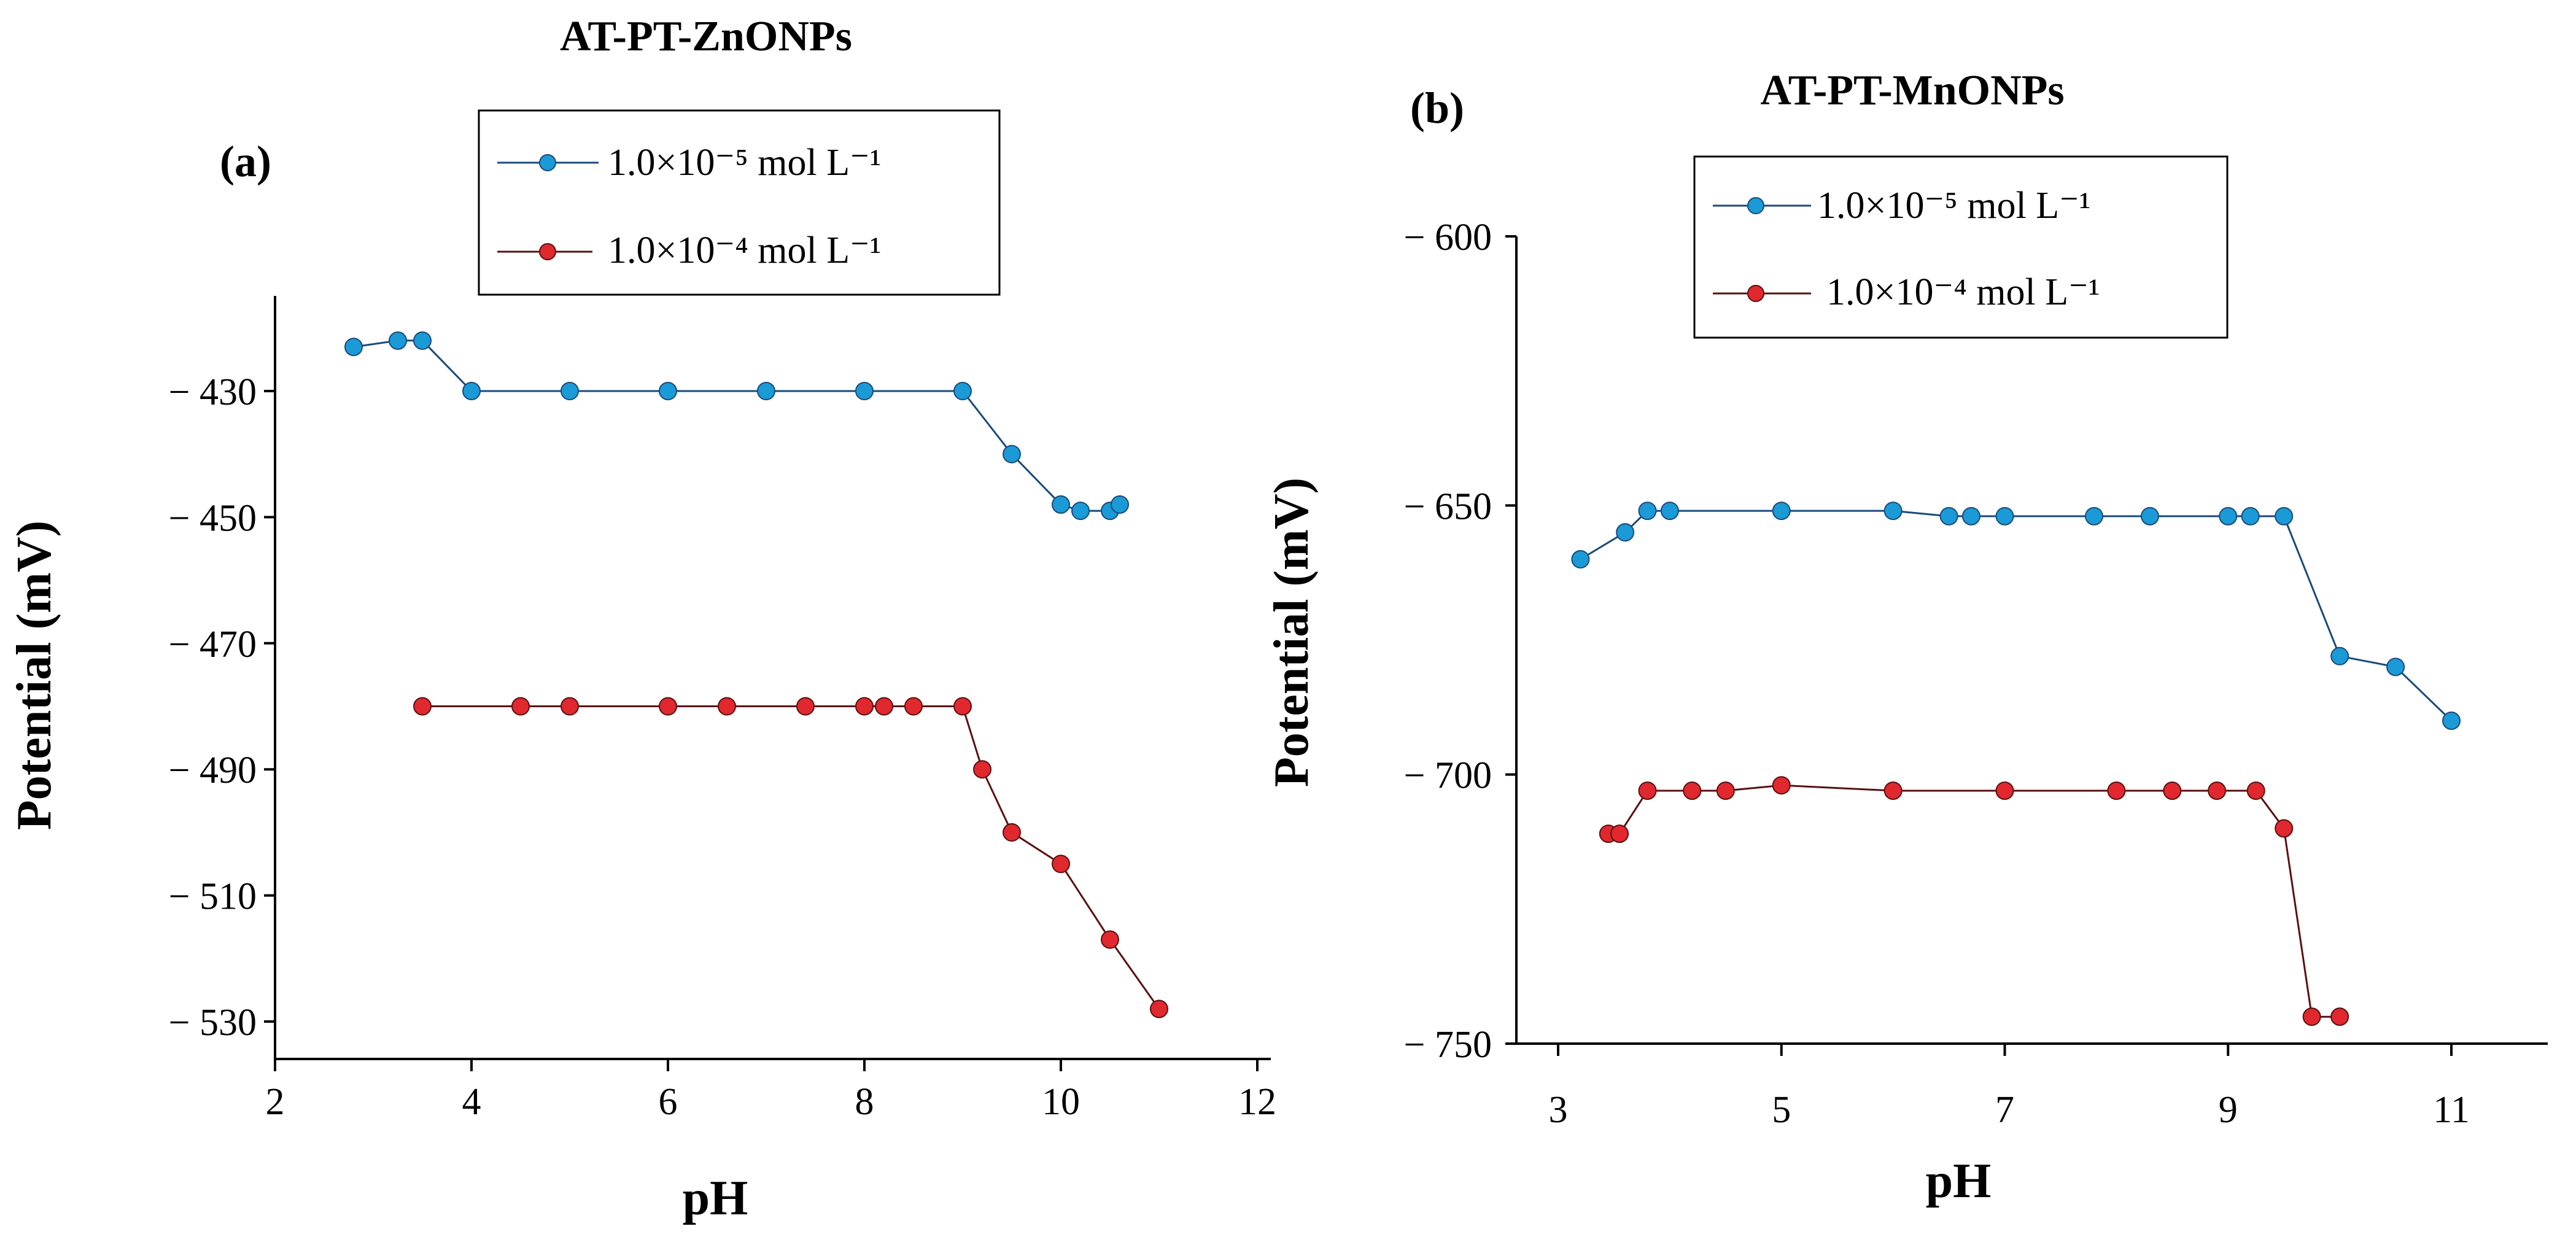 The width and height of the screenshot is (2576, 1245). Describe the element at coordinates (1448, 1045) in the screenshot. I see `panel-b-y-tick-label: − 750` at that location.